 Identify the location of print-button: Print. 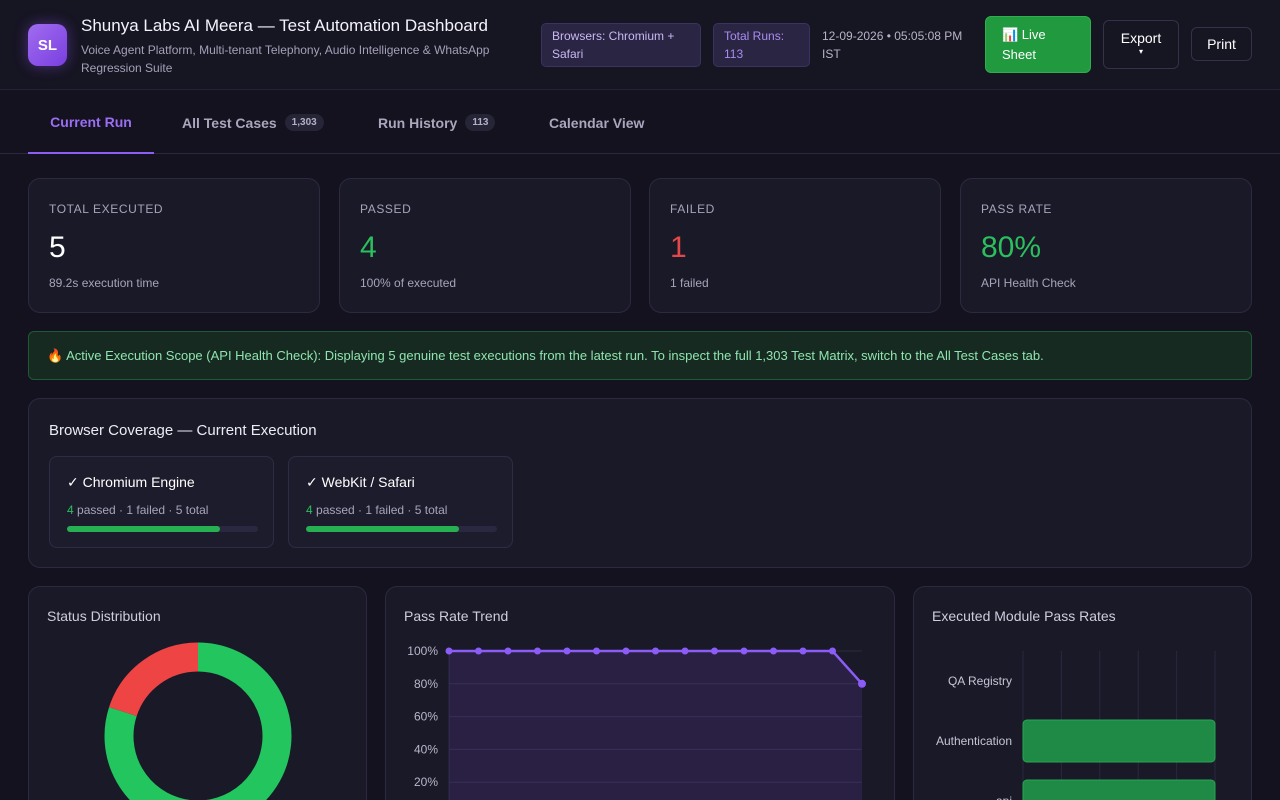
(1221, 44).